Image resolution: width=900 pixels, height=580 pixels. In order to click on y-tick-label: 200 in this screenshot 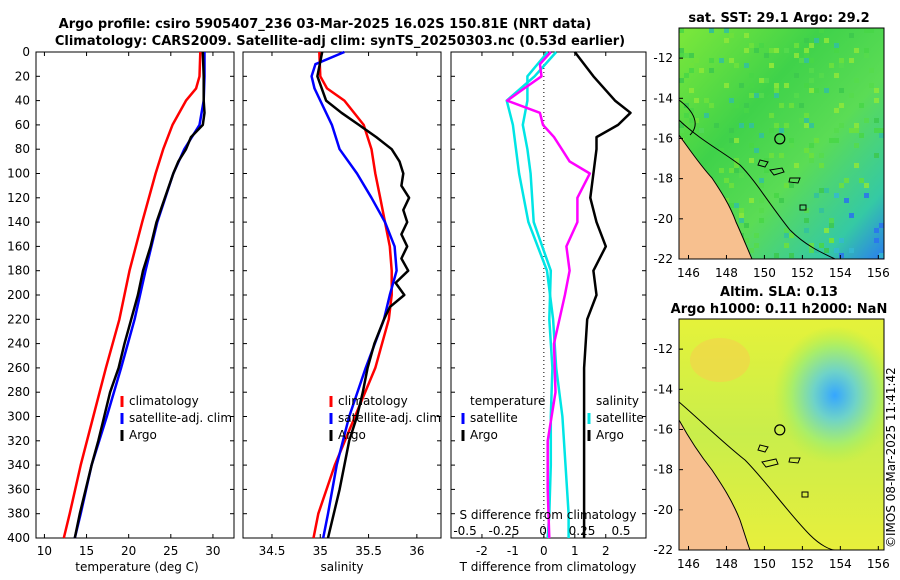, I will do `click(18, 295)`.